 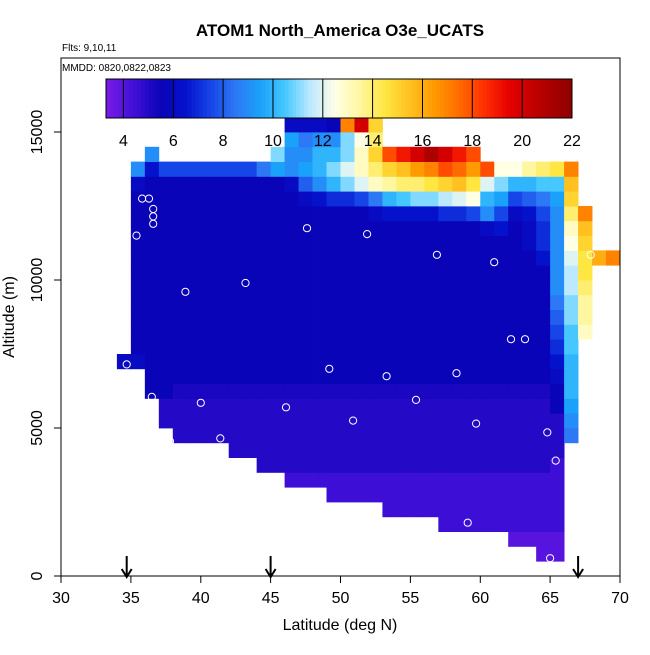 What do you see at coordinates (37, 428) in the screenshot?
I see `y-tick-label: 5000` at bounding box center [37, 428].